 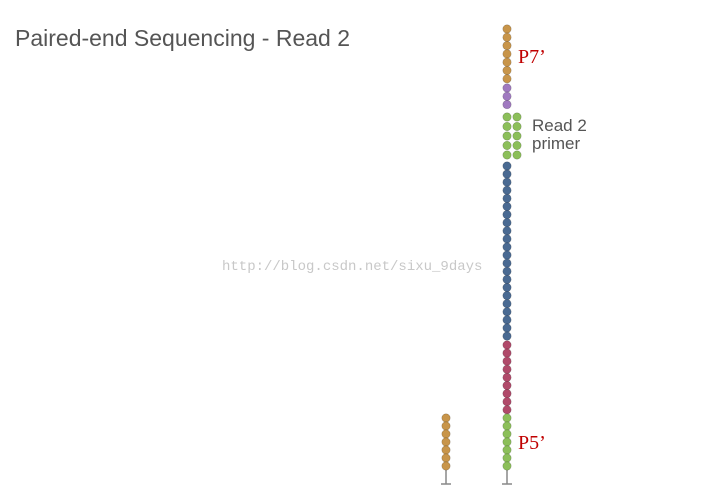 I want to click on dna-strands, so click(x=481, y=254).